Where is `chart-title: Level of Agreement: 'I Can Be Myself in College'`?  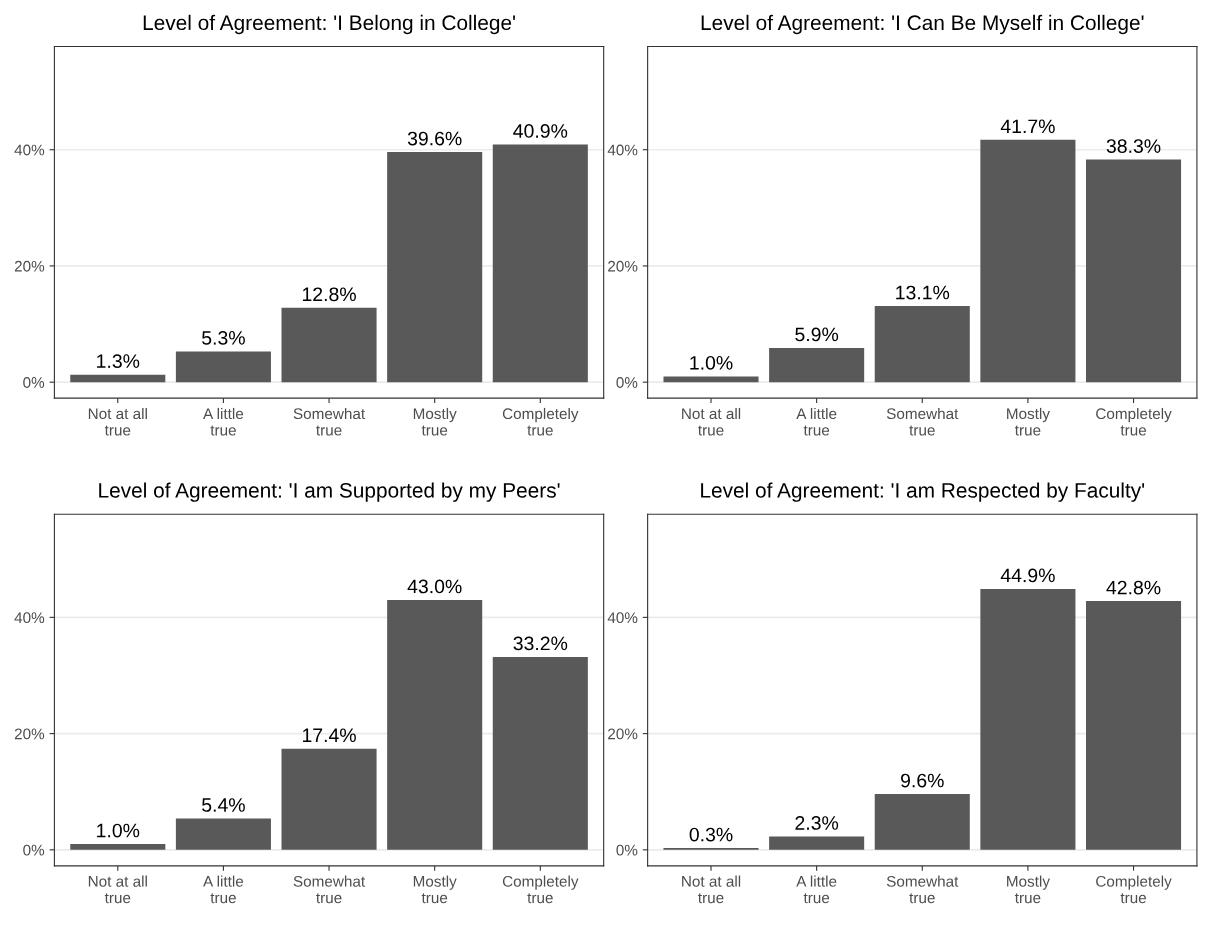 chart-title: Level of Agreement: 'I Can Be Myself in College' is located at coordinates (922, 24).